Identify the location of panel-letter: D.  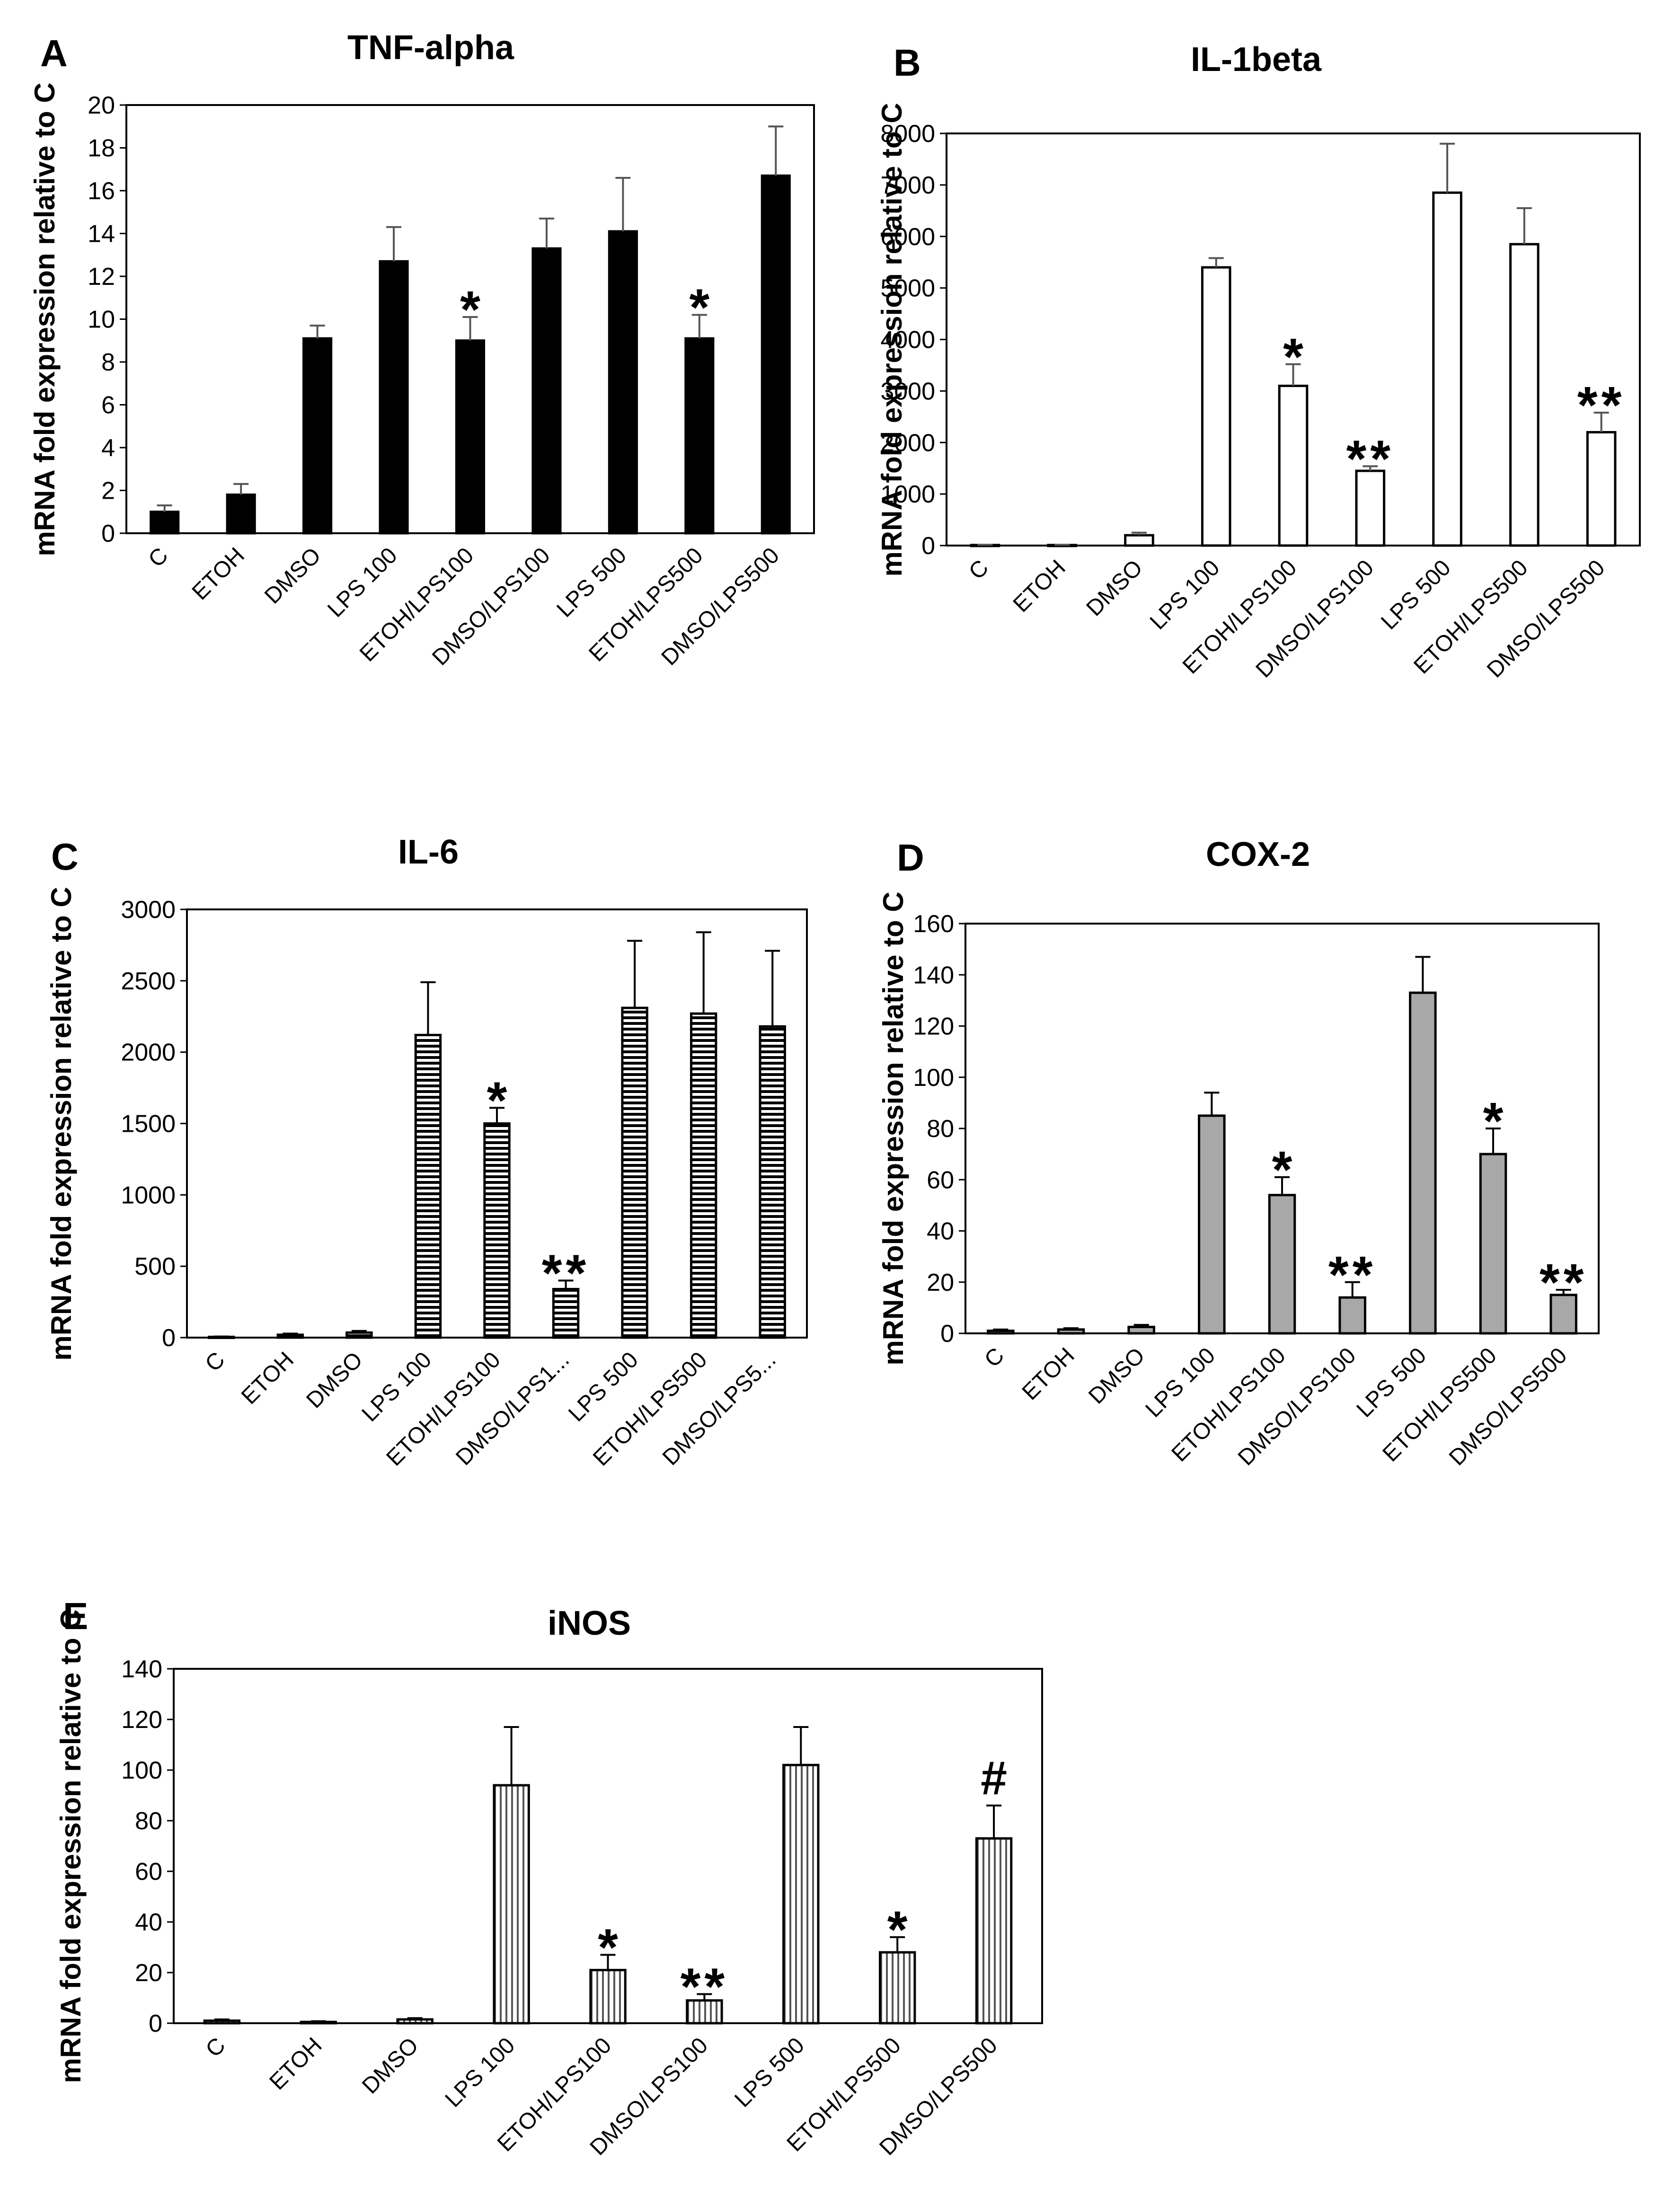
(911, 858).